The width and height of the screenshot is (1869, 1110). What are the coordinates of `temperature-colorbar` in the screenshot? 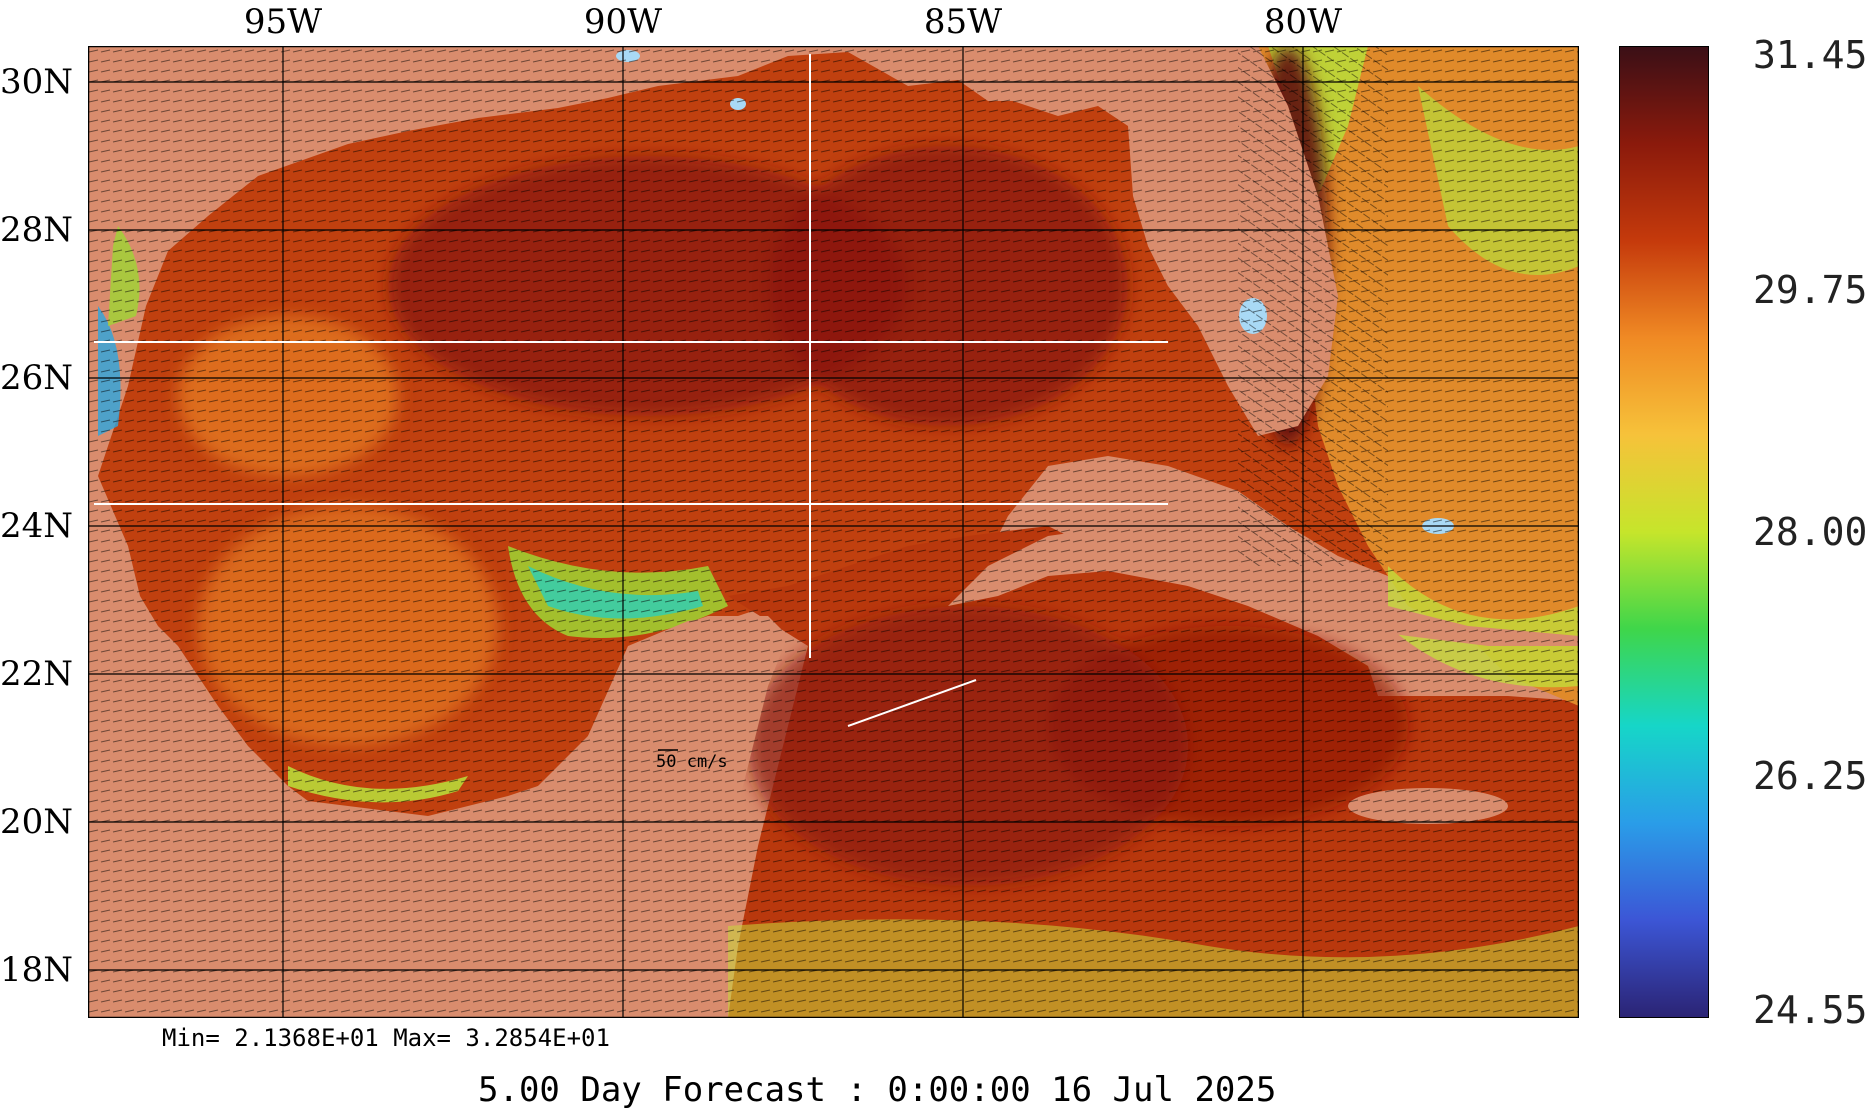 It's located at (1664, 532).